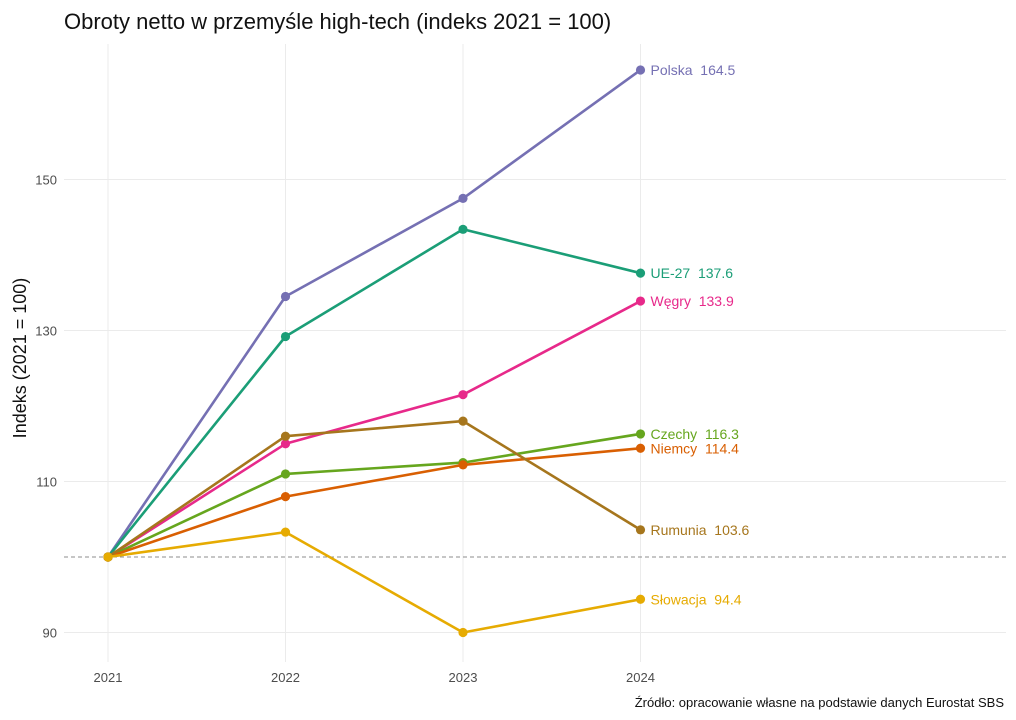 The width and height of the screenshot is (1016, 720). Describe the element at coordinates (374, 582) in the screenshot. I see `series-line-s-owacja` at that location.